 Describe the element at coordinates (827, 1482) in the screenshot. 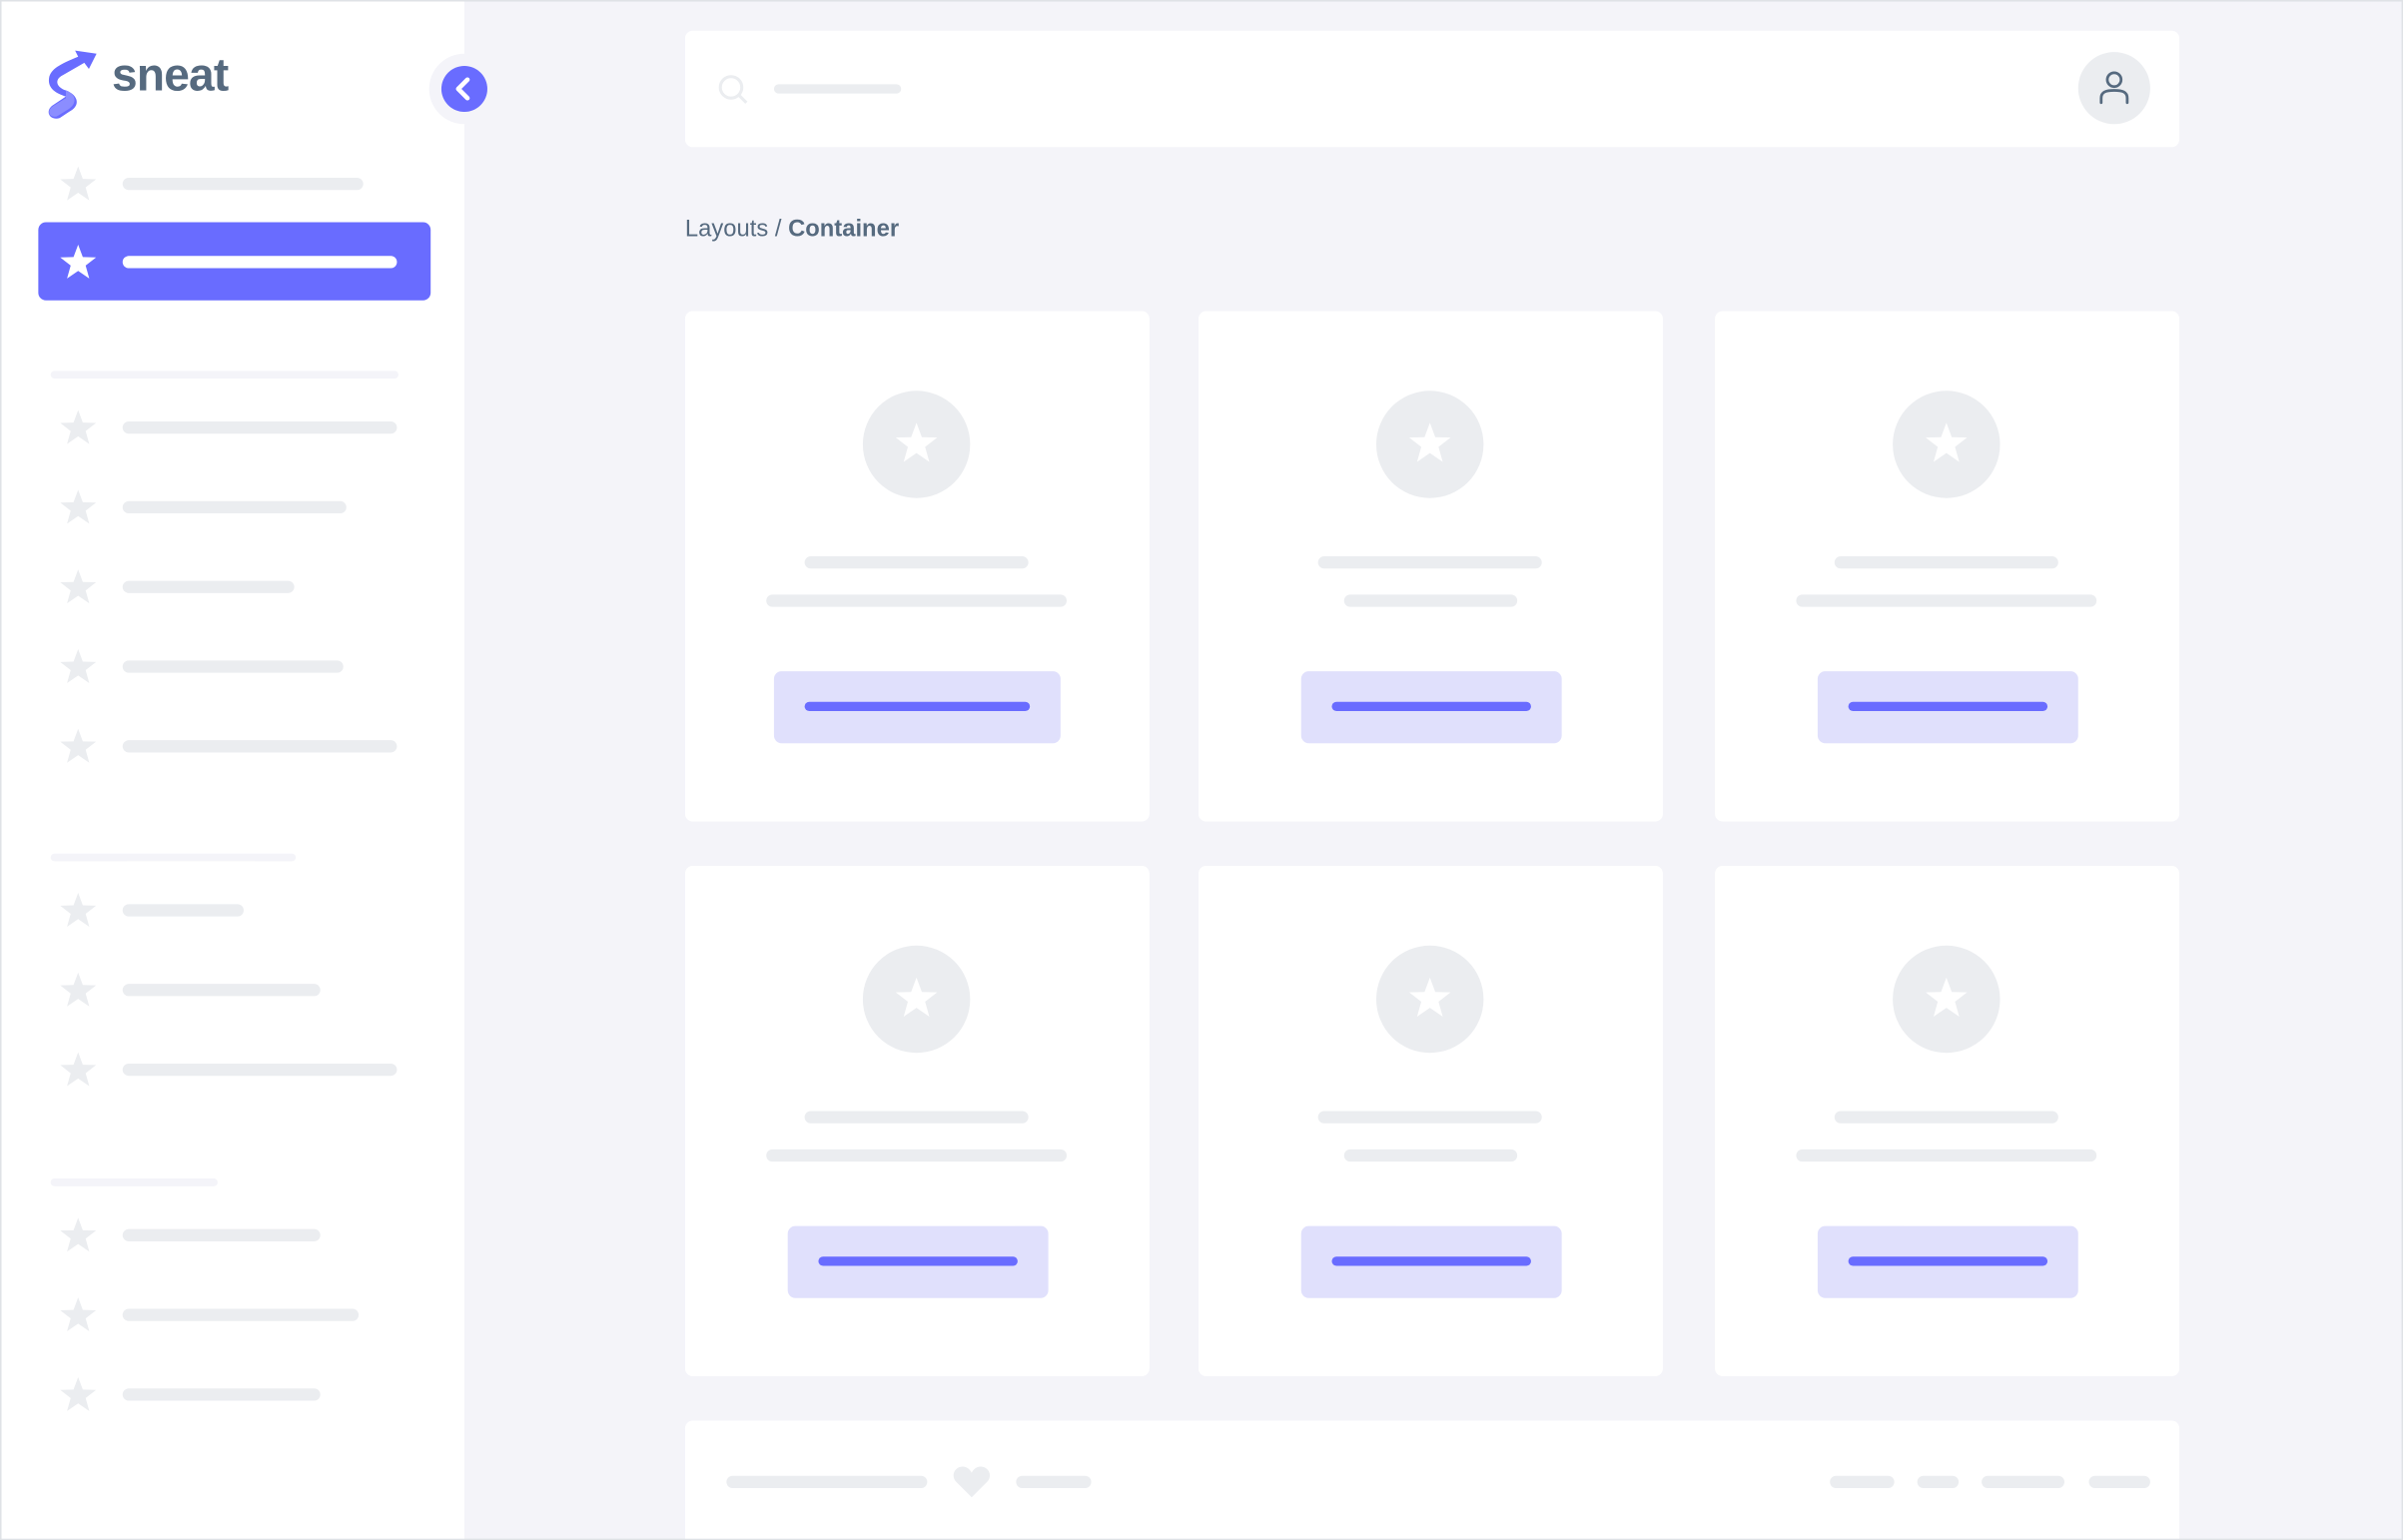

I see `footer-copyright` at that location.